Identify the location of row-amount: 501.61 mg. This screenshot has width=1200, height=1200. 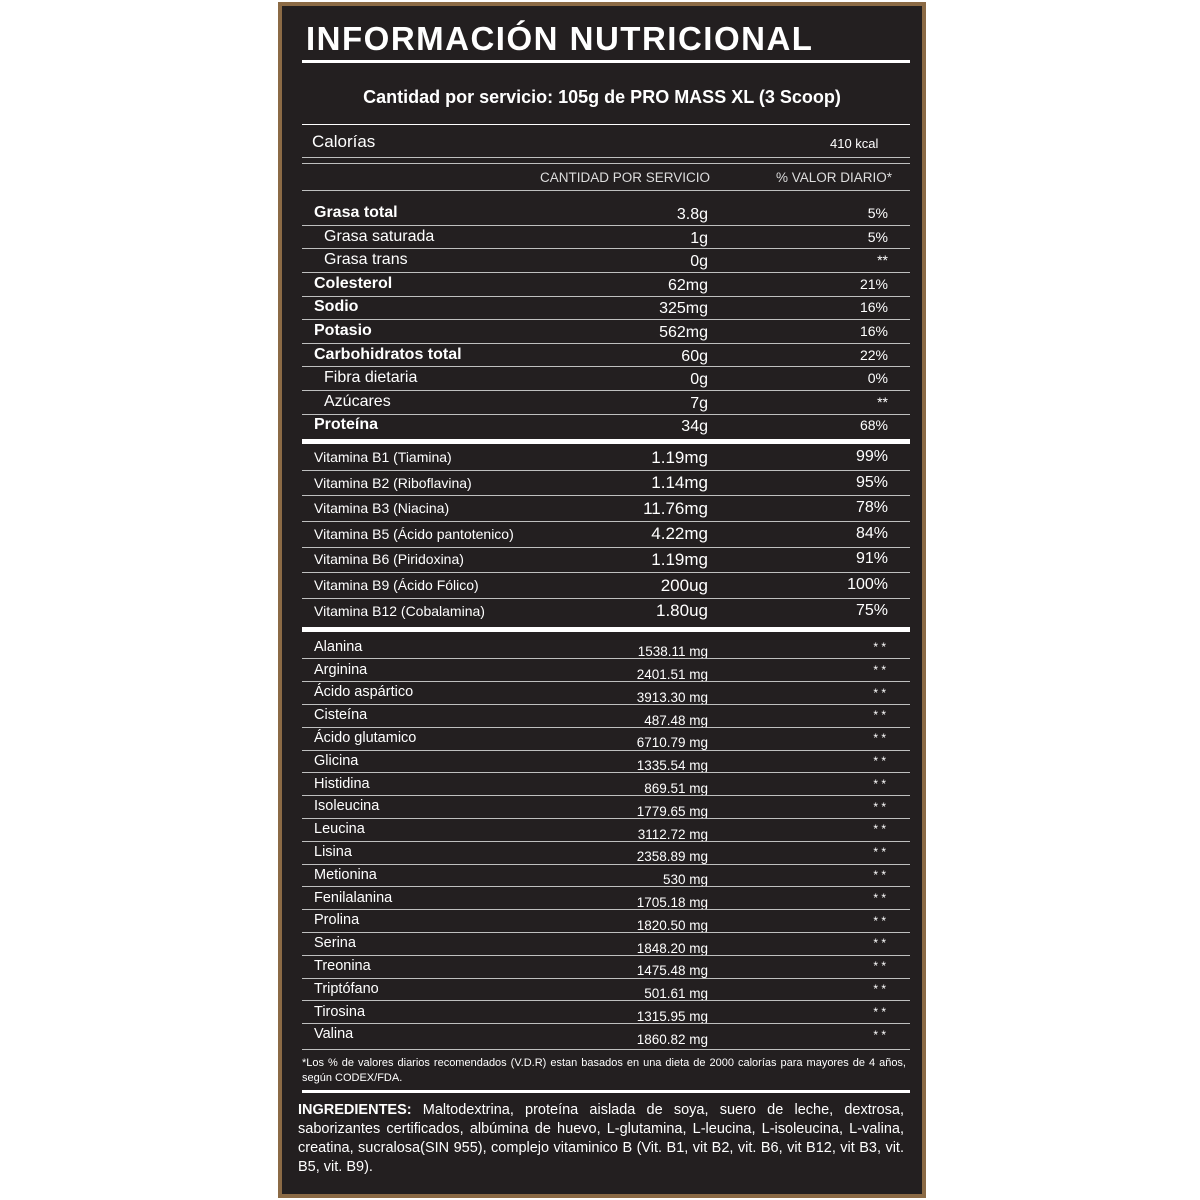
(676, 994).